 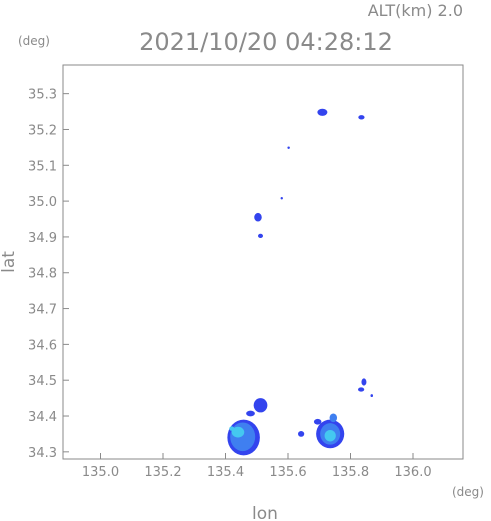 I want to click on y-axis-label: lat, so click(x=9, y=262).